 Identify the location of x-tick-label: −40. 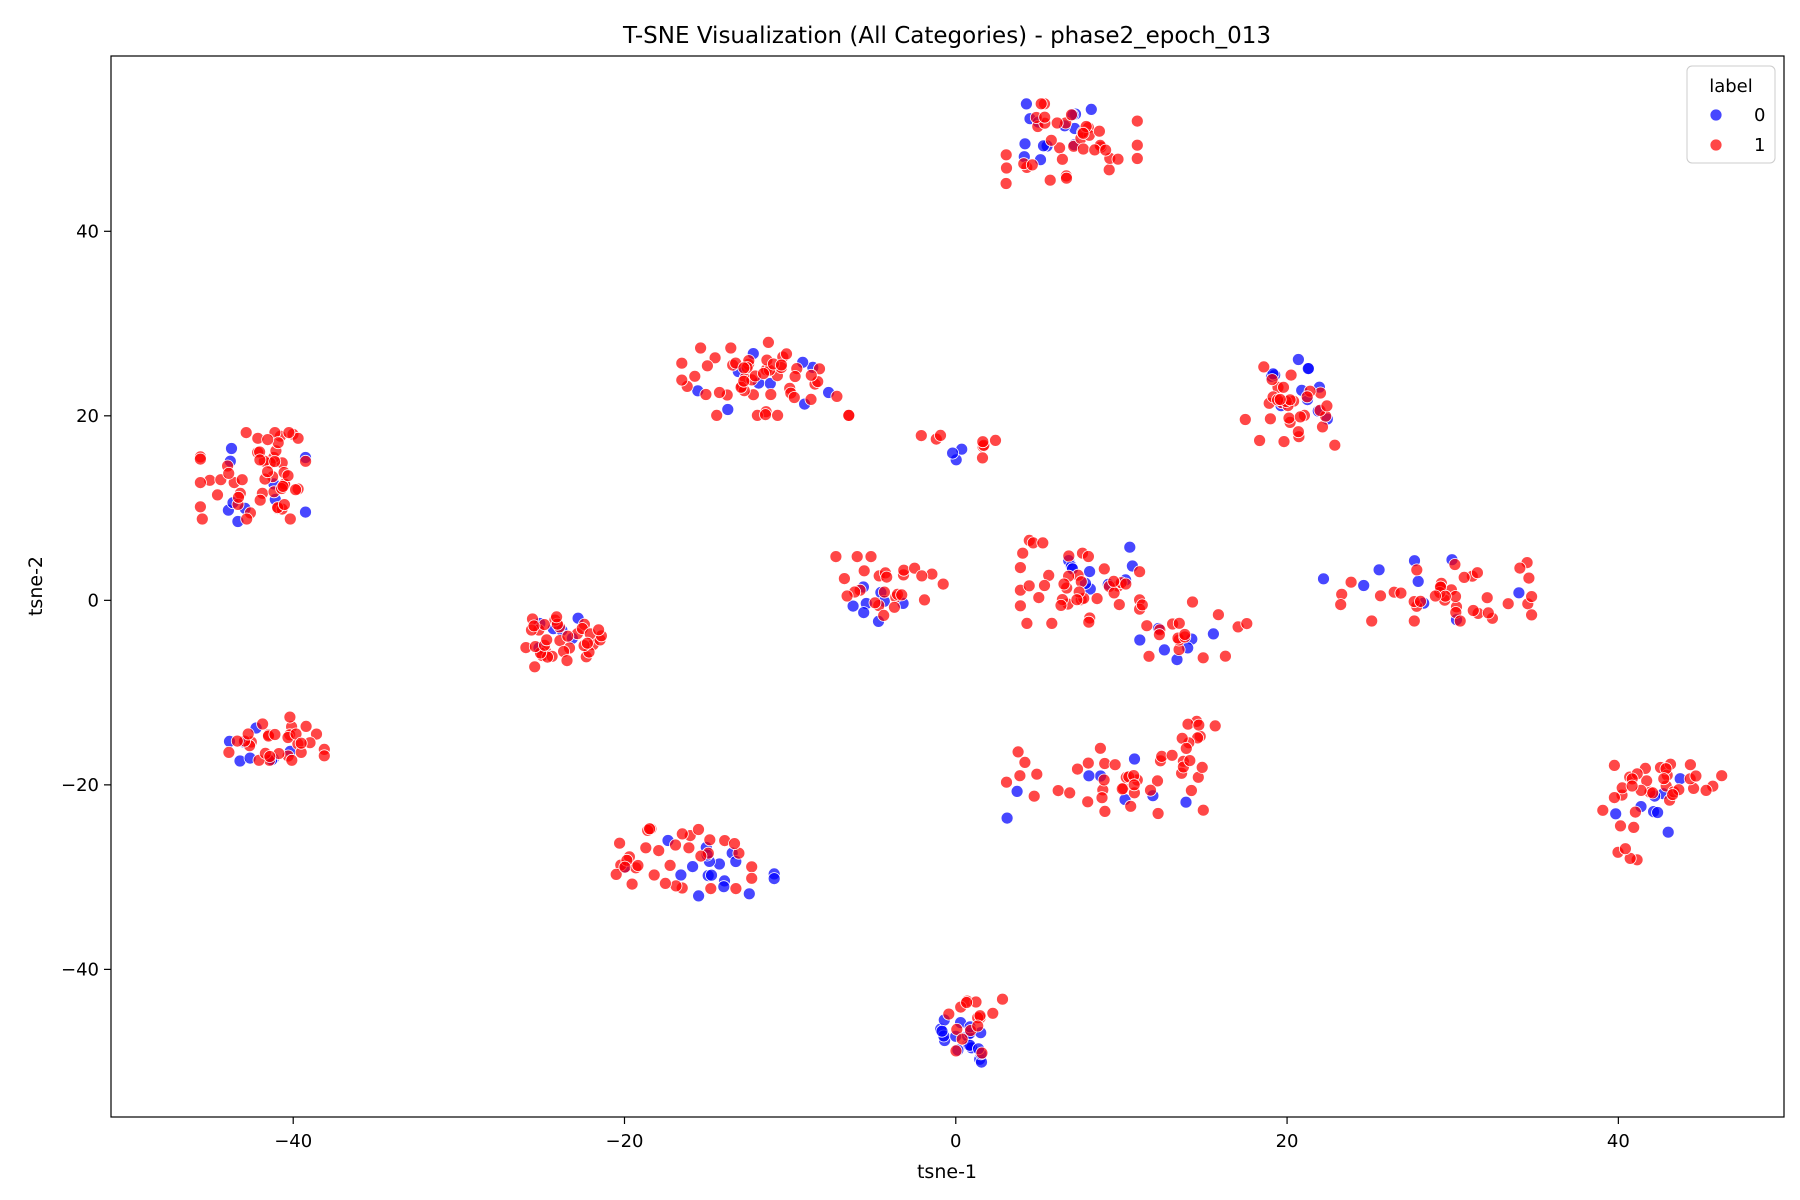
(293, 1141).